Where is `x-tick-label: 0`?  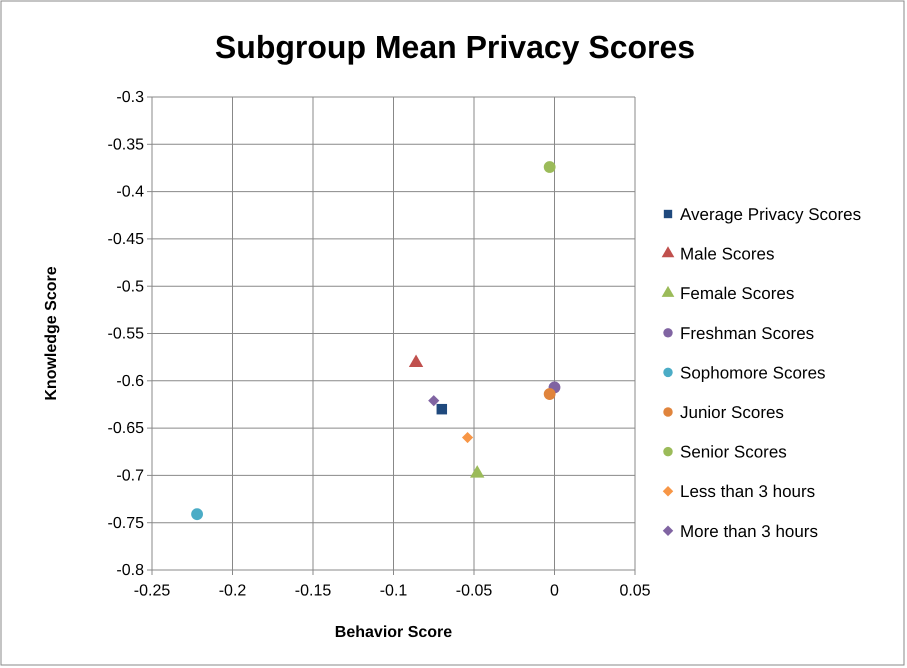
x-tick-label: 0 is located at coordinates (555, 591).